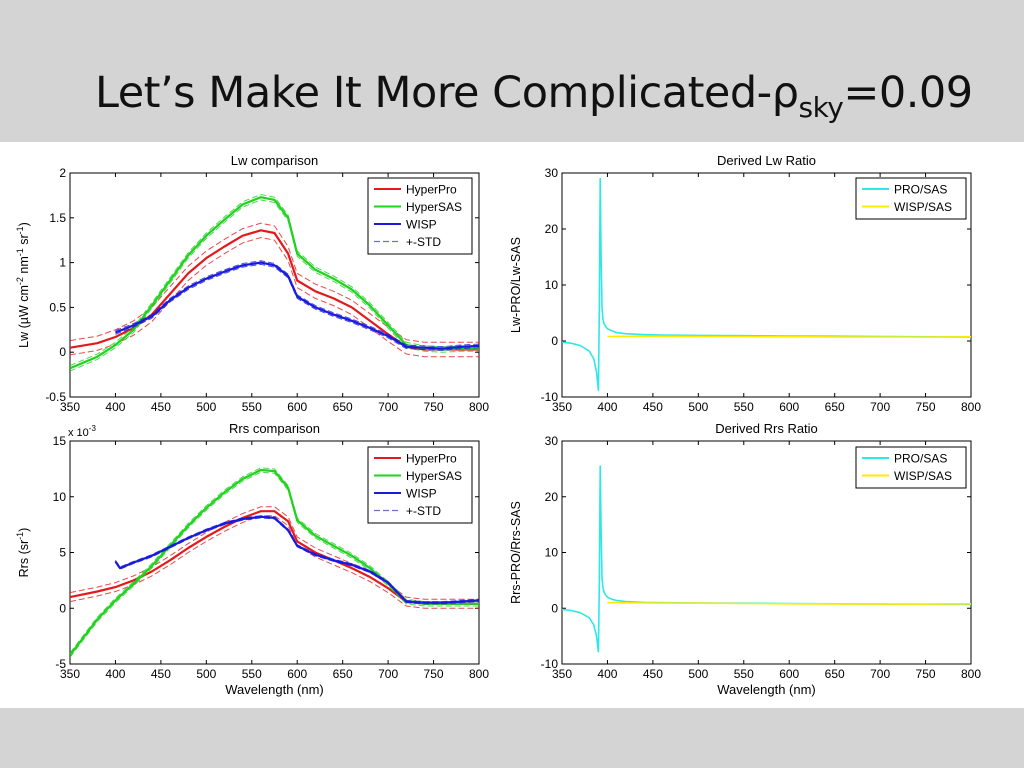  Describe the element at coordinates (62, 553) in the screenshot. I see `y-tick-label: 5` at that location.